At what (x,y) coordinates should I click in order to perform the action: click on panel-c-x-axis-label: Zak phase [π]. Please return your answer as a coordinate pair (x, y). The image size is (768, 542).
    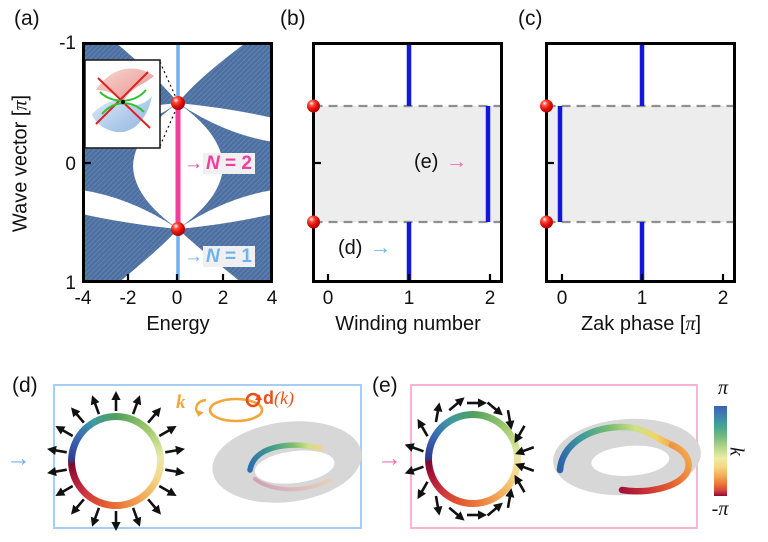
    Looking at the image, I should click on (641, 324).